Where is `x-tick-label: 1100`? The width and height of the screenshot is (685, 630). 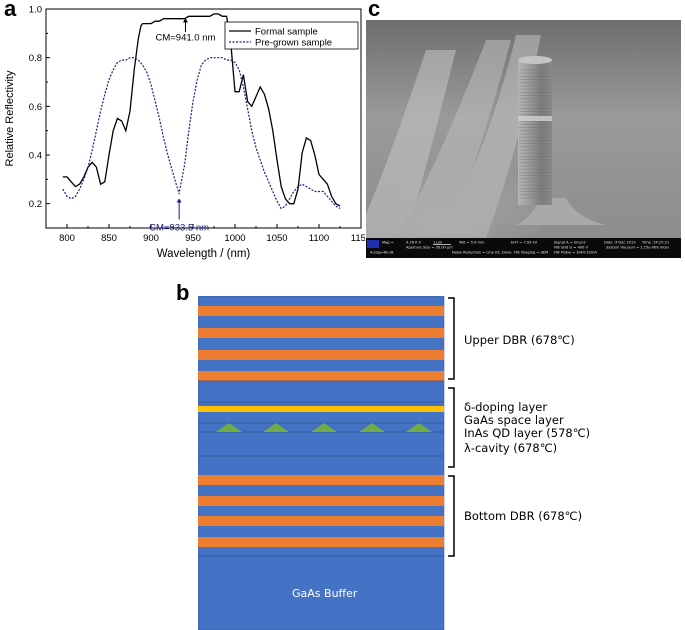 x-tick-label: 1100 is located at coordinates (319, 238).